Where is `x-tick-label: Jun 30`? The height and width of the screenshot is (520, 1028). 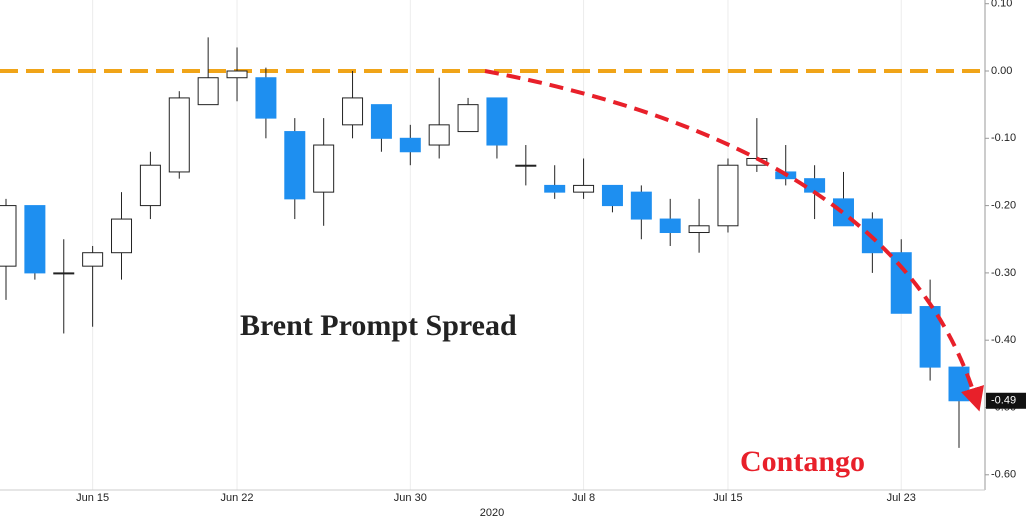
x-tick-label: Jun 30 is located at coordinates (410, 498).